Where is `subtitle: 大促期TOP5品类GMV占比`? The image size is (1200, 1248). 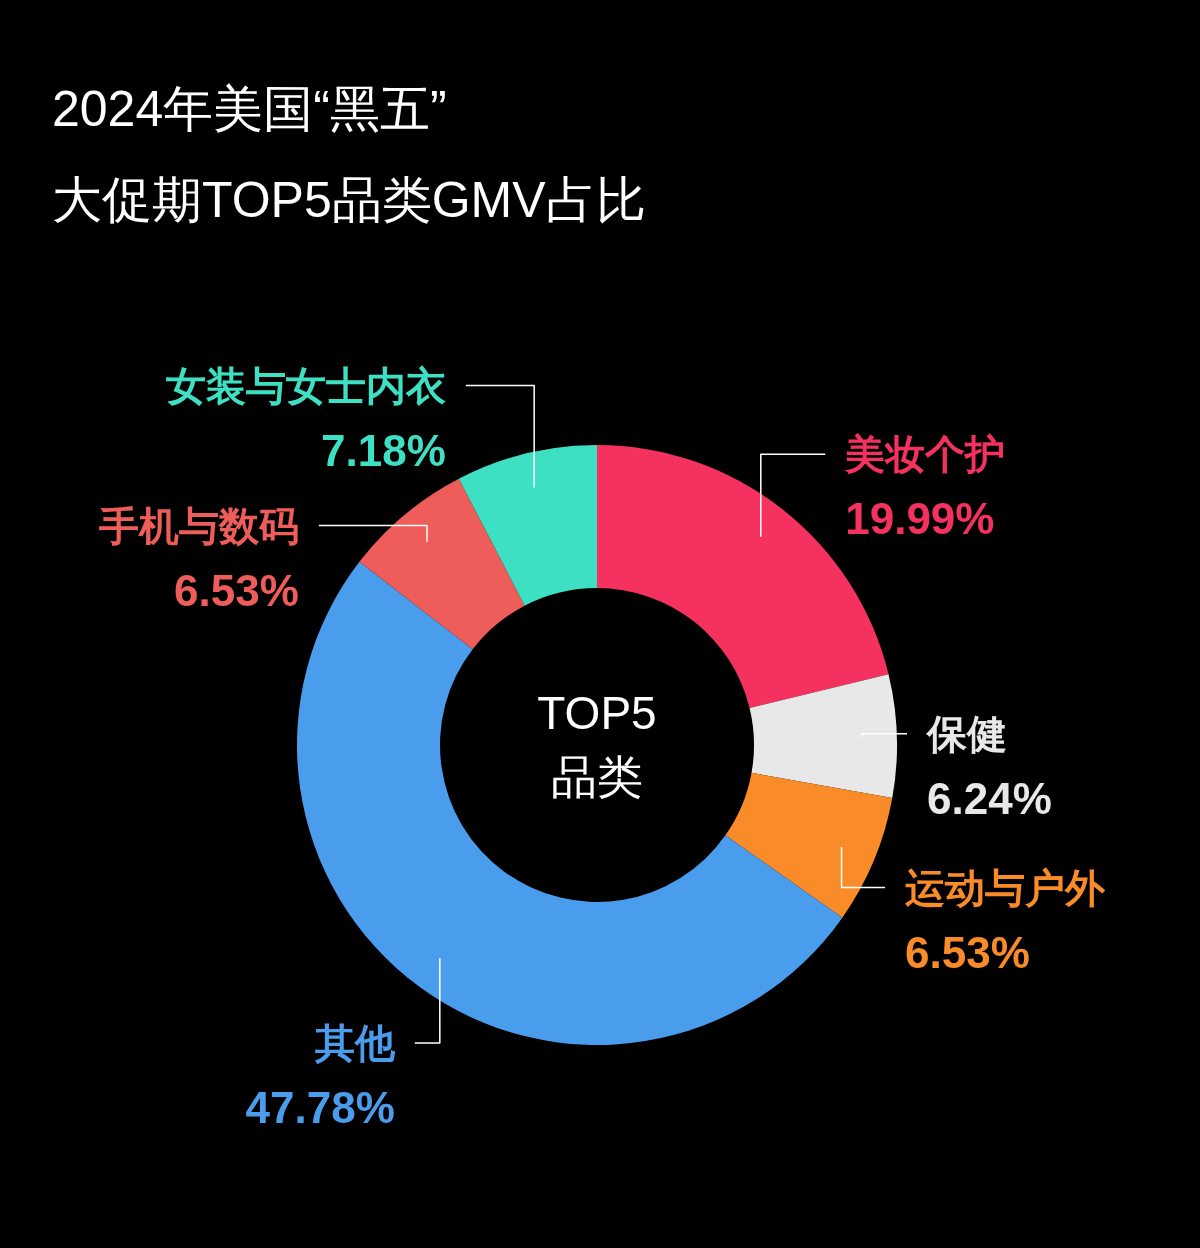 subtitle: 大促期TOP5品类GMV占比 is located at coordinates (349, 200).